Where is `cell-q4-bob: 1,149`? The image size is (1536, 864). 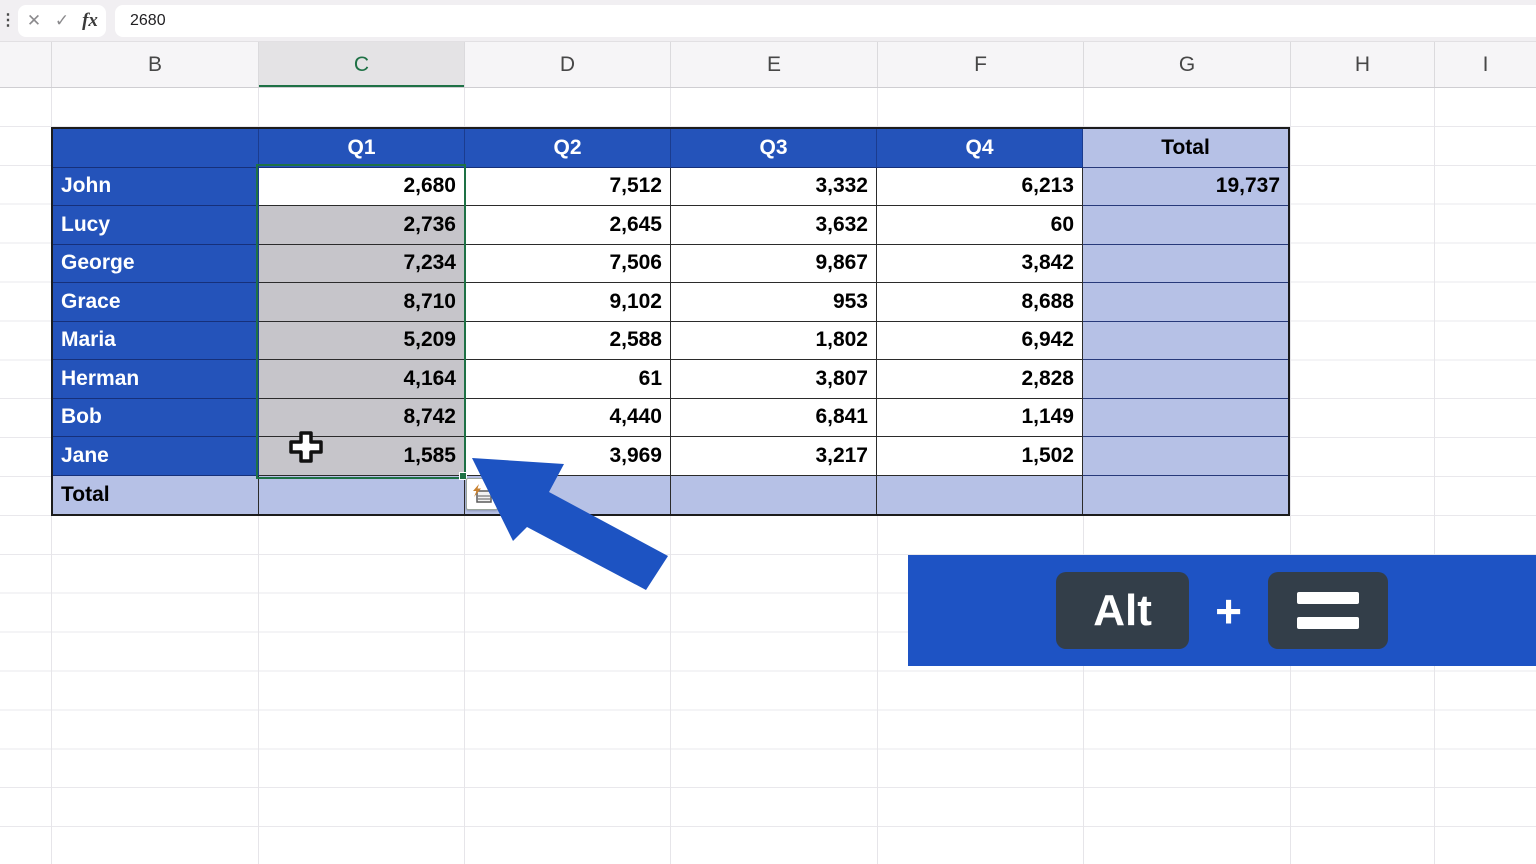
cell-q4-bob: 1,149 is located at coordinates (980, 417).